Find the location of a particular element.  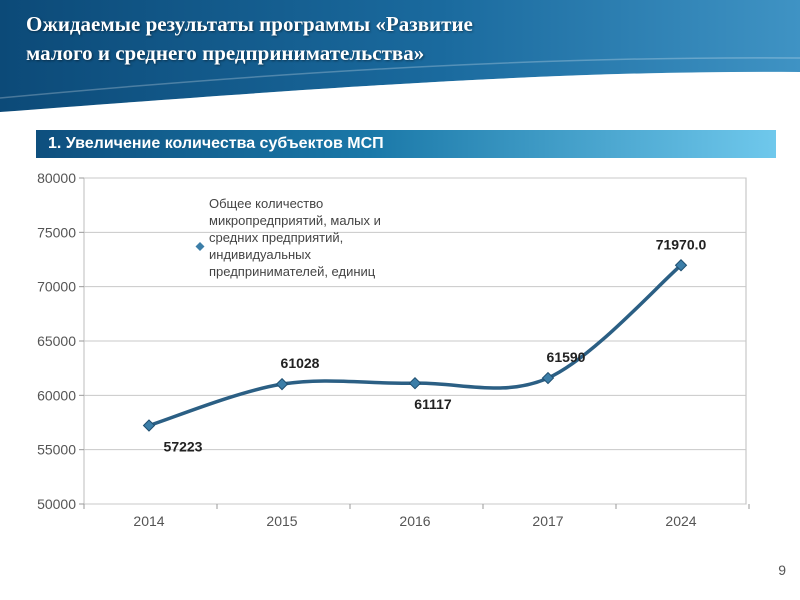

data-label: 57223 is located at coordinates (183, 447).